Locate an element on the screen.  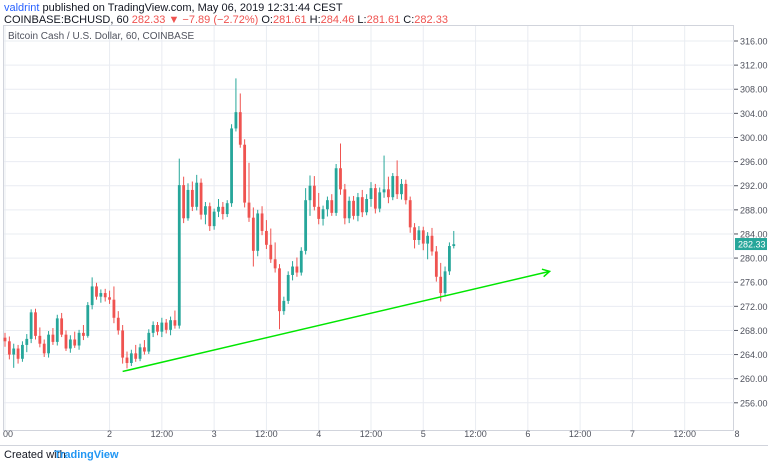
y-tick-label: 272.00 is located at coordinates (754, 307).